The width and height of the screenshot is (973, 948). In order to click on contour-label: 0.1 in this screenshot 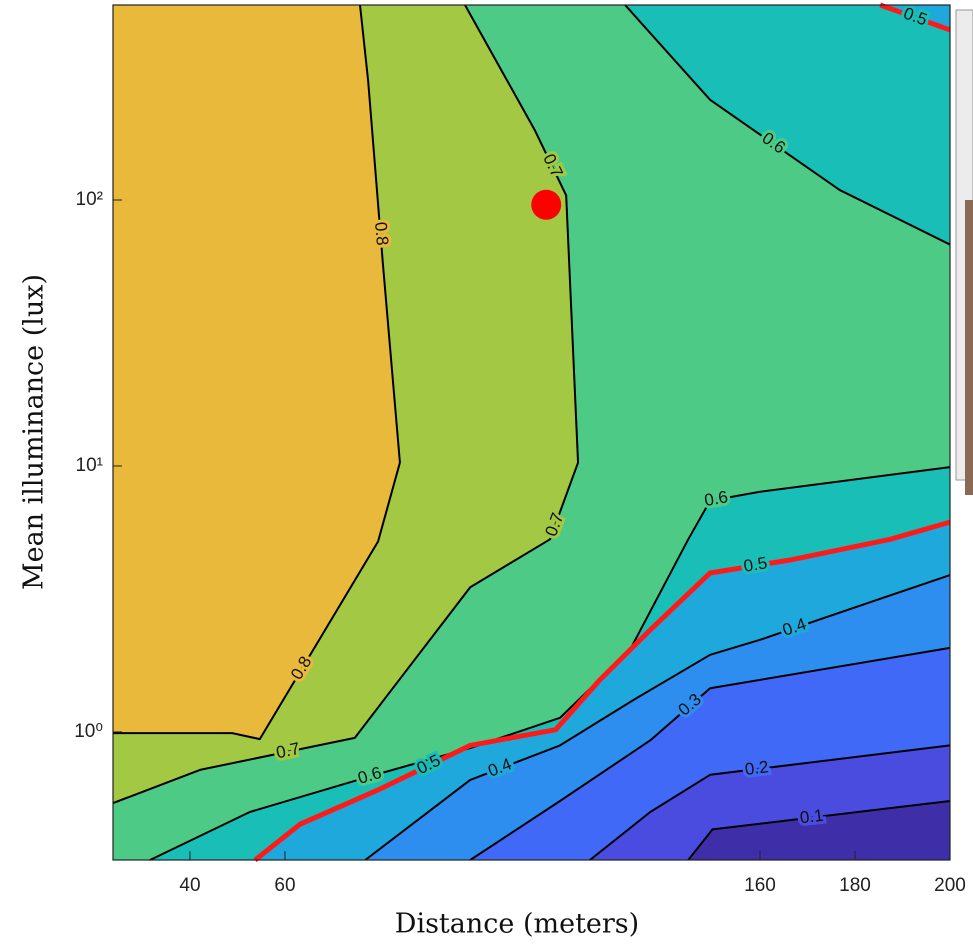, I will do `click(812, 817)`.